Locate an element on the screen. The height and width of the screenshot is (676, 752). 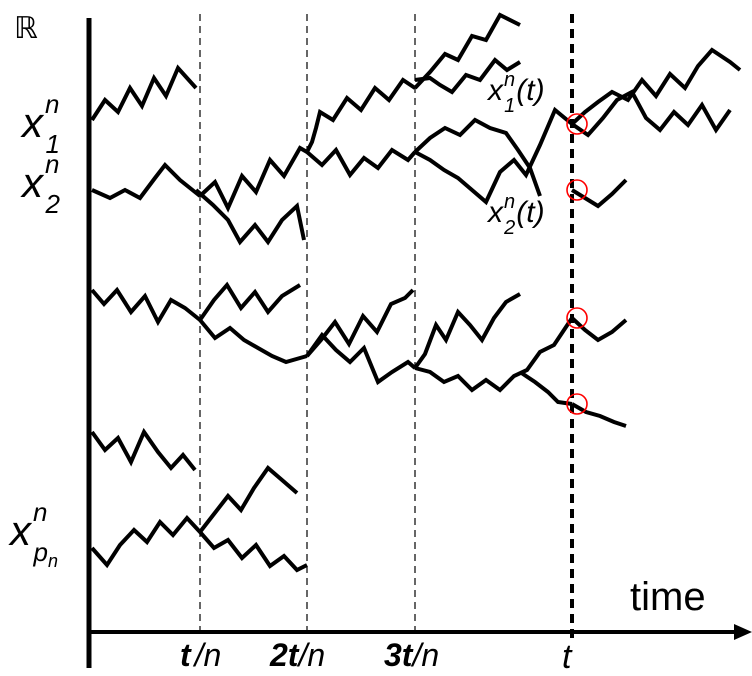
x-axis-label: time is located at coordinates (668, 597).